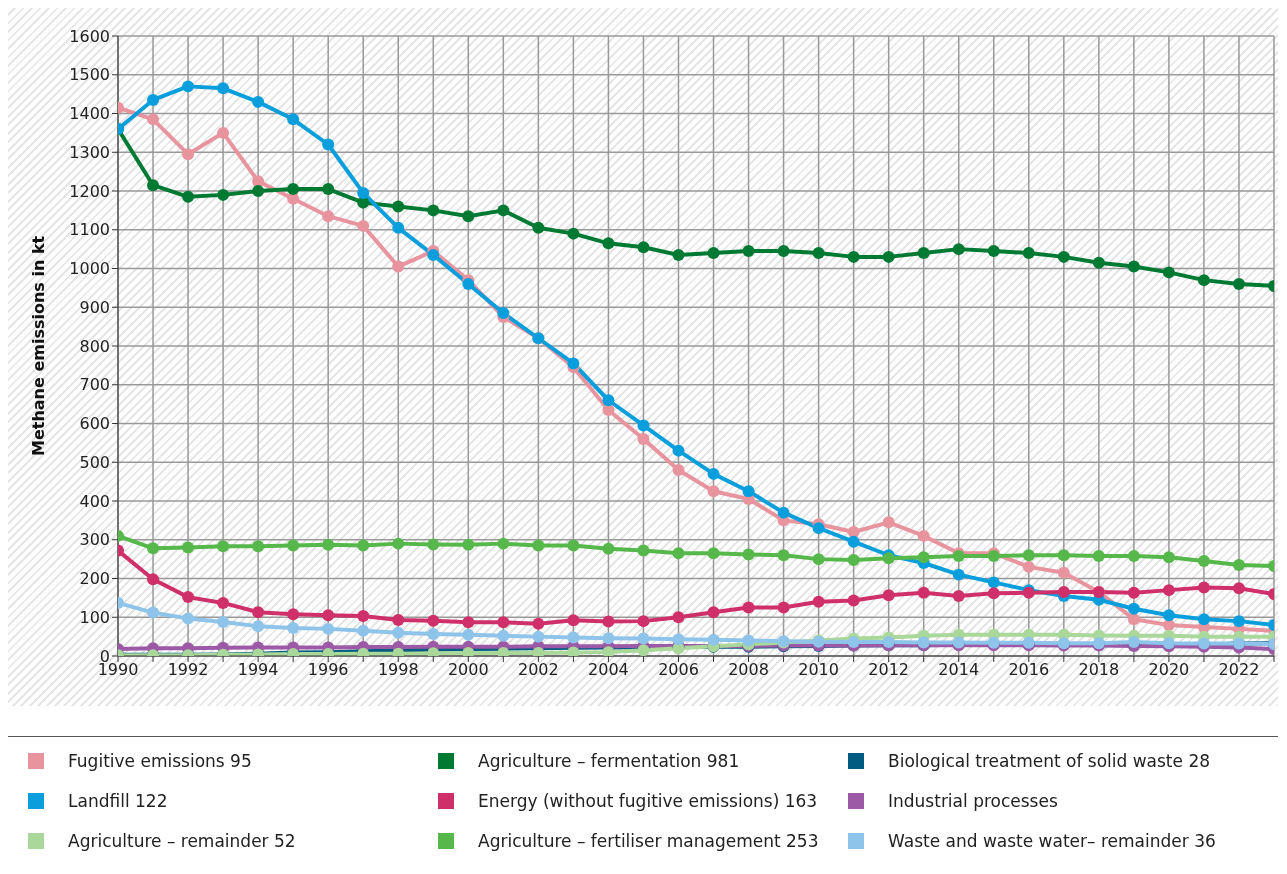  Describe the element at coordinates (89, 75) in the screenshot. I see `y-tick-label: 1500` at that location.